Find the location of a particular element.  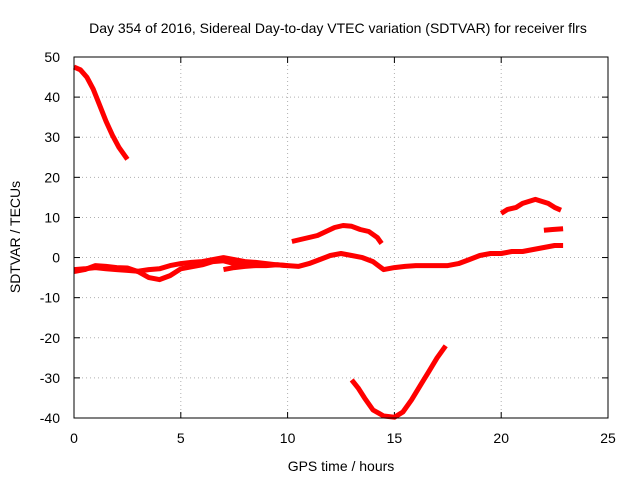

x-tick-label: 10 is located at coordinates (288, 438).